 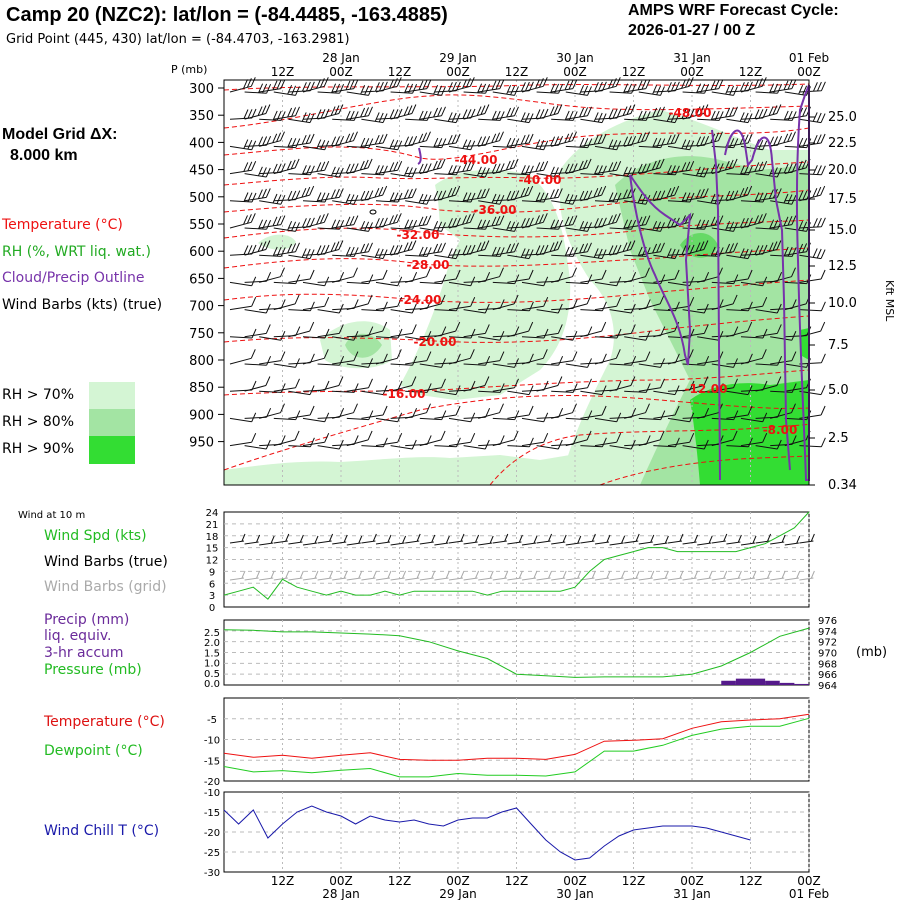 I want to click on pressure-label: 600, so click(x=201, y=252).